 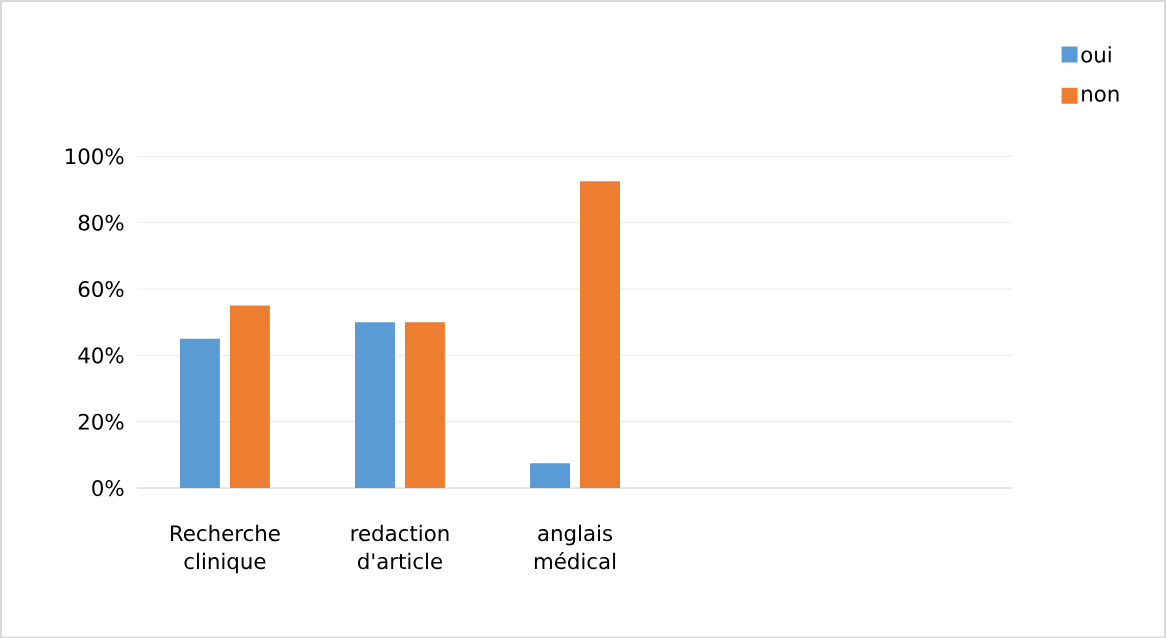 I want to click on y-tick-label: 80%, so click(x=101, y=222).